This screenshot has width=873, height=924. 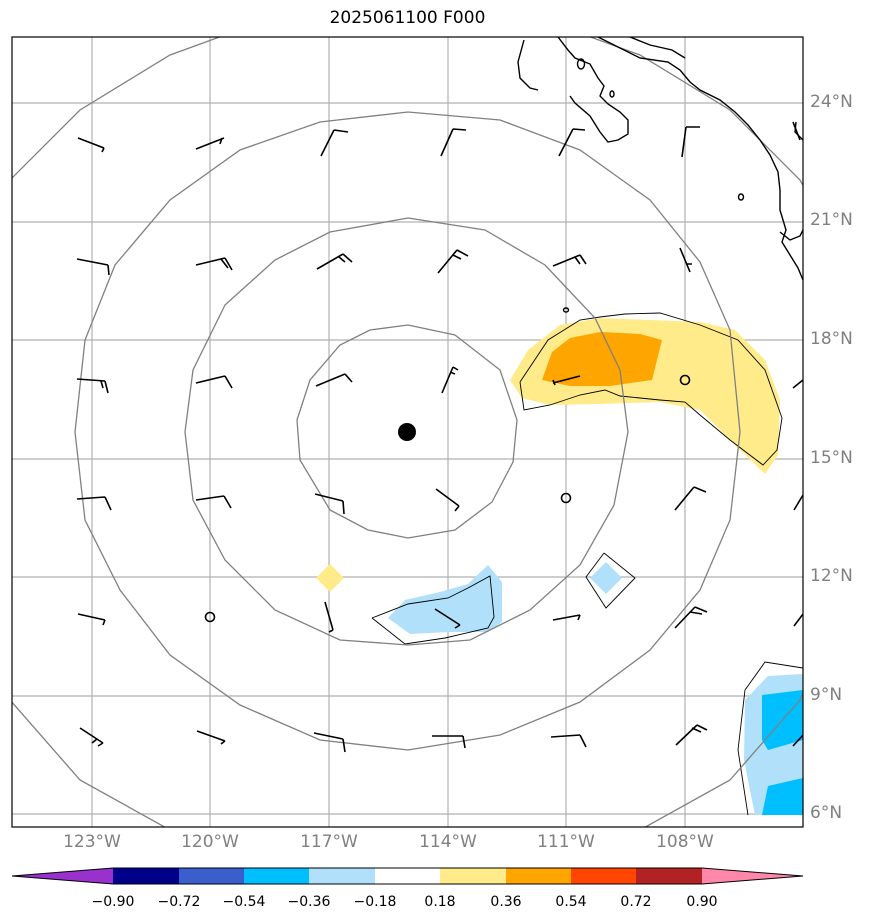 I want to click on coastline, so click(x=660, y=175).